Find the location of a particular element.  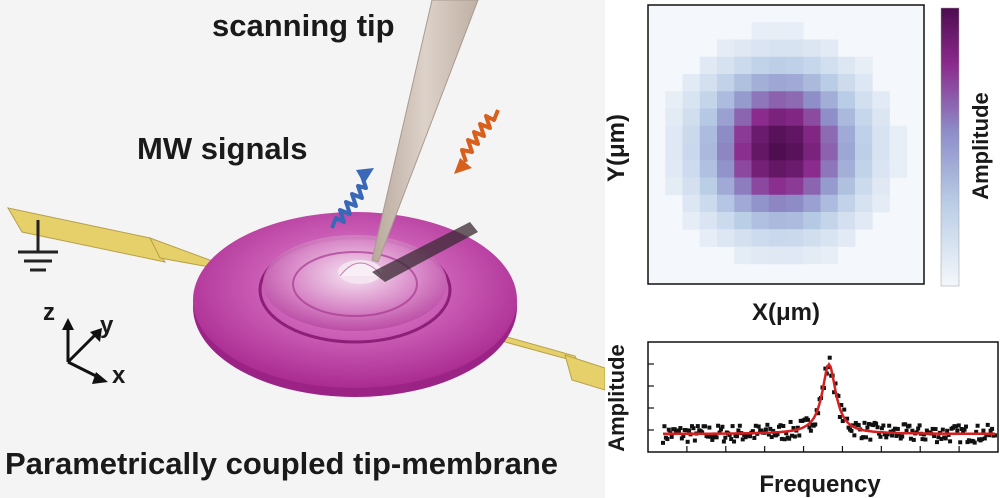

resonance-plot-ticks is located at coordinates (804, 407).